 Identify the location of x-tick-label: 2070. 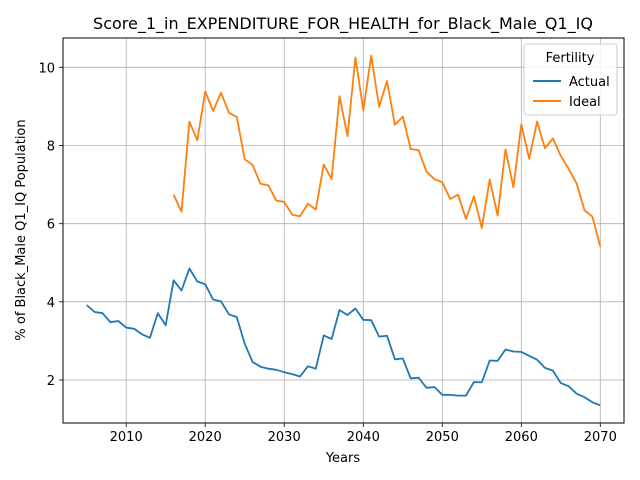
(600, 437).